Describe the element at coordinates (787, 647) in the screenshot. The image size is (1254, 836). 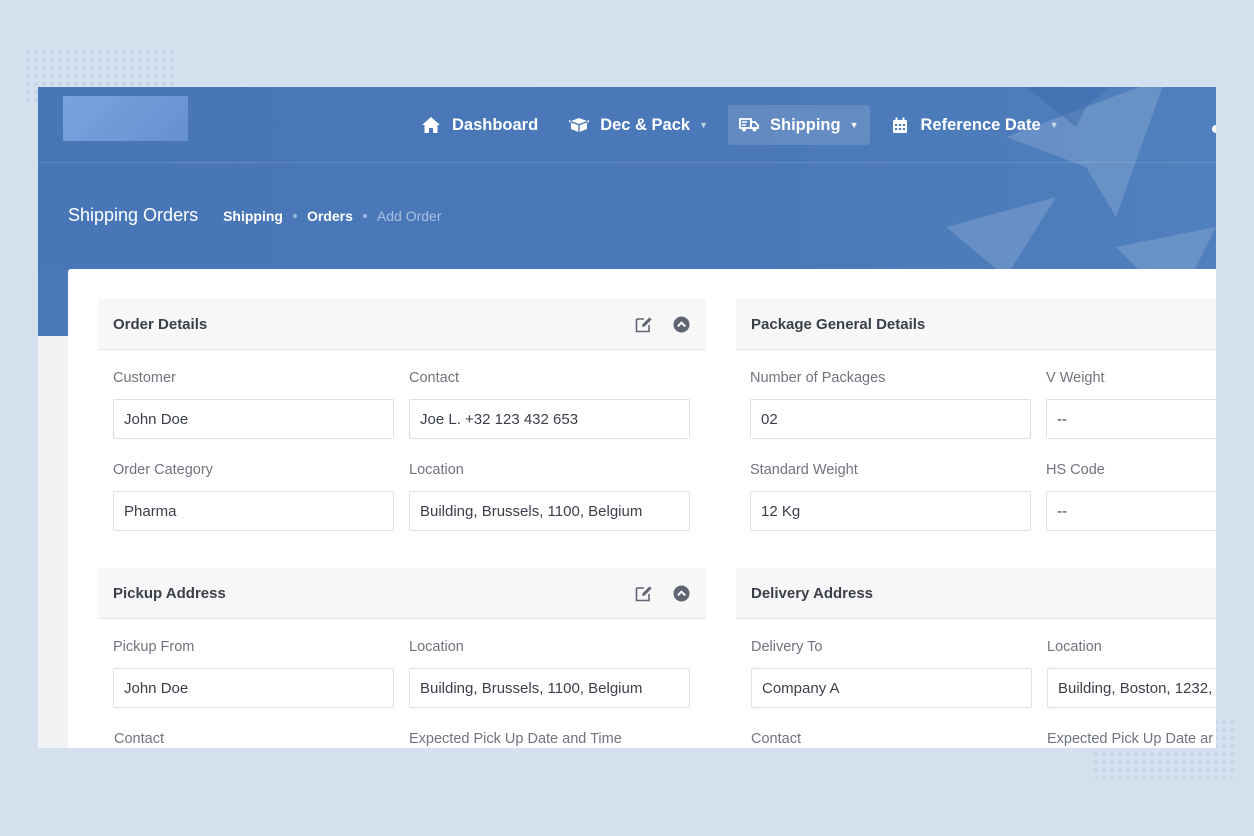
I see `field-label: Delivery To` at that location.